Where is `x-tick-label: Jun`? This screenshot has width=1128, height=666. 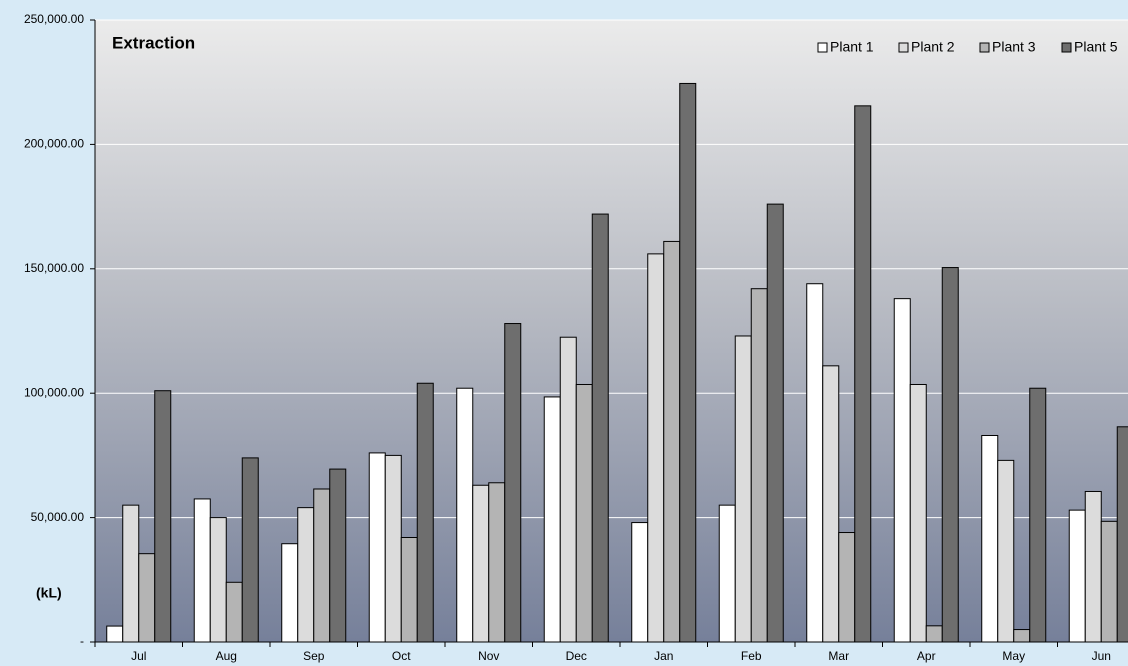 x-tick-label: Jun is located at coordinates (1101, 656).